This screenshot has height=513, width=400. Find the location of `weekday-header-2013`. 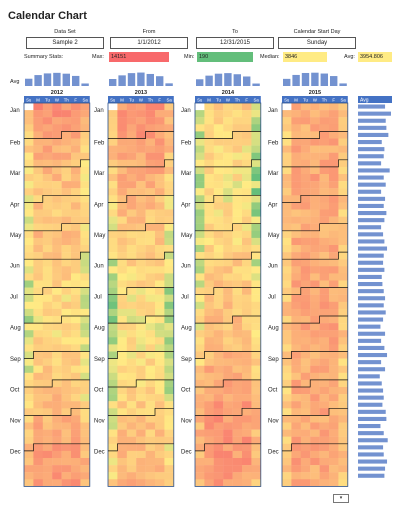

weekday-header-2013 is located at coordinates (141, 99).